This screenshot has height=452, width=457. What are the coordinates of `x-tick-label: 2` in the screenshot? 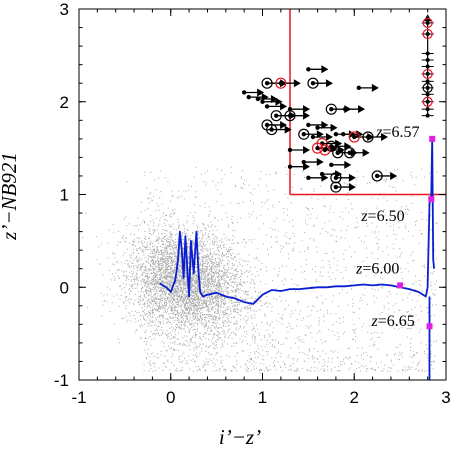 It's located at (354, 397).